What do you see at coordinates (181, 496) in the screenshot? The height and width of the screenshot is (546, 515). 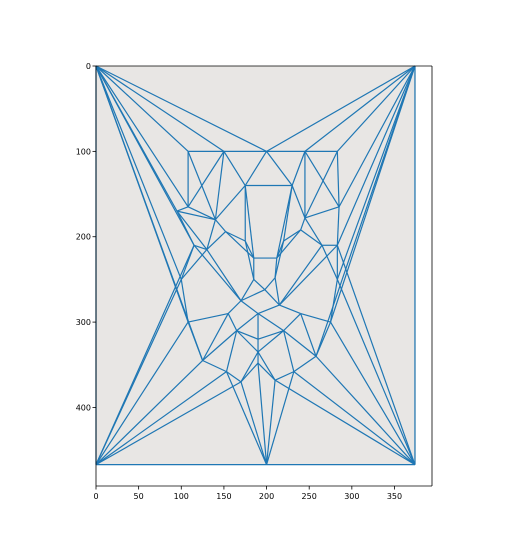 I see `x-tick-label: 100` at bounding box center [181, 496].